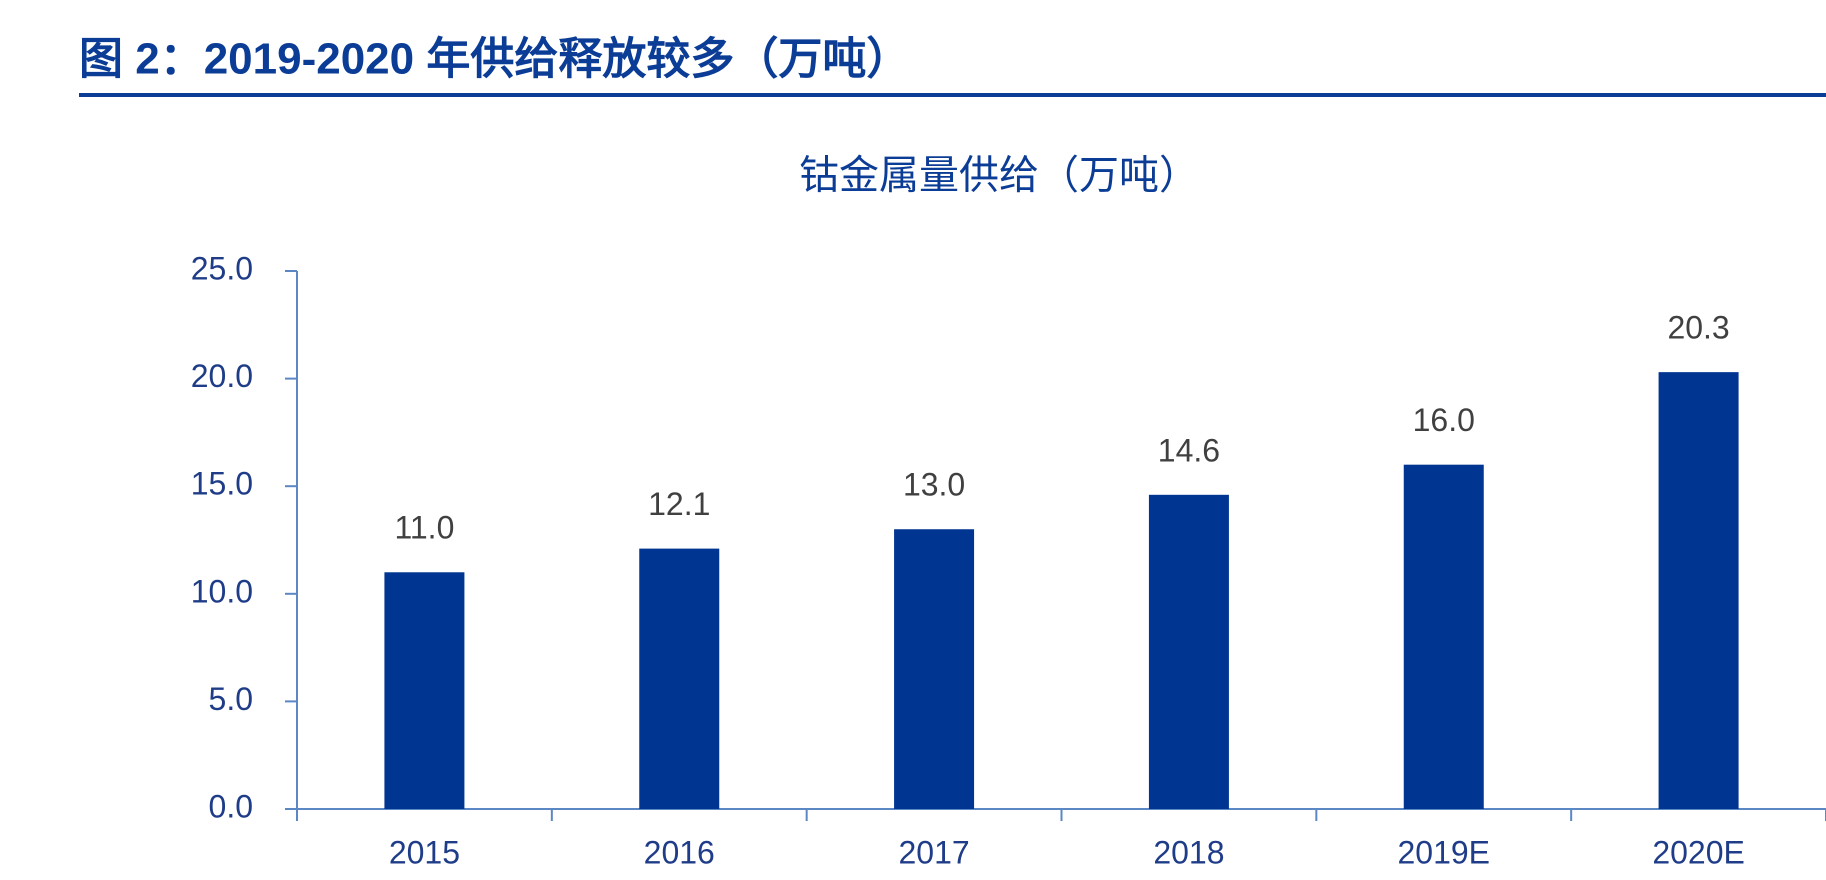 This screenshot has width=1826, height=880. What do you see at coordinates (424, 852) in the screenshot?
I see `x-tick-label: 2015` at bounding box center [424, 852].